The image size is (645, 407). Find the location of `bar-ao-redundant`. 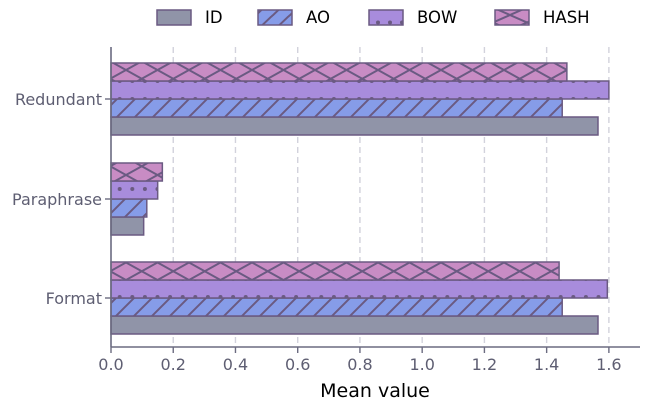

bar-ao-redundant is located at coordinates (336, 108).